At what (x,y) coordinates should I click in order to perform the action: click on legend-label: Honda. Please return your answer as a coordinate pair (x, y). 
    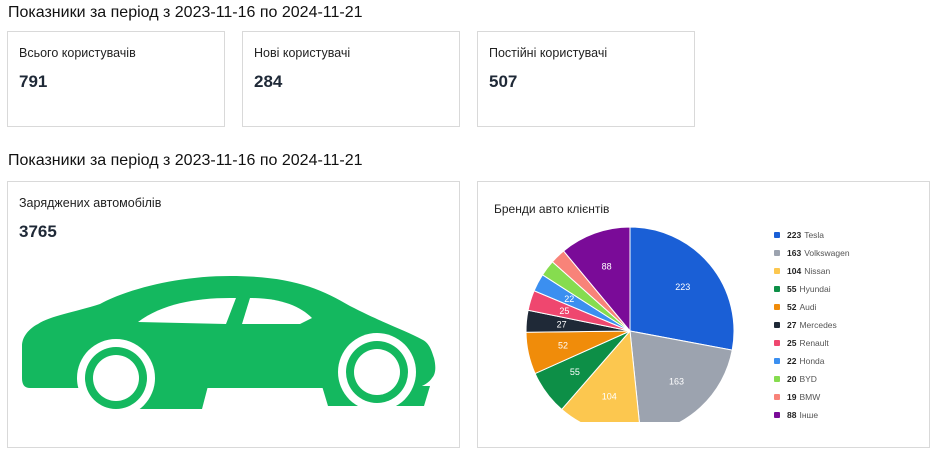
    Looking at the image, I should click on (812, 361).